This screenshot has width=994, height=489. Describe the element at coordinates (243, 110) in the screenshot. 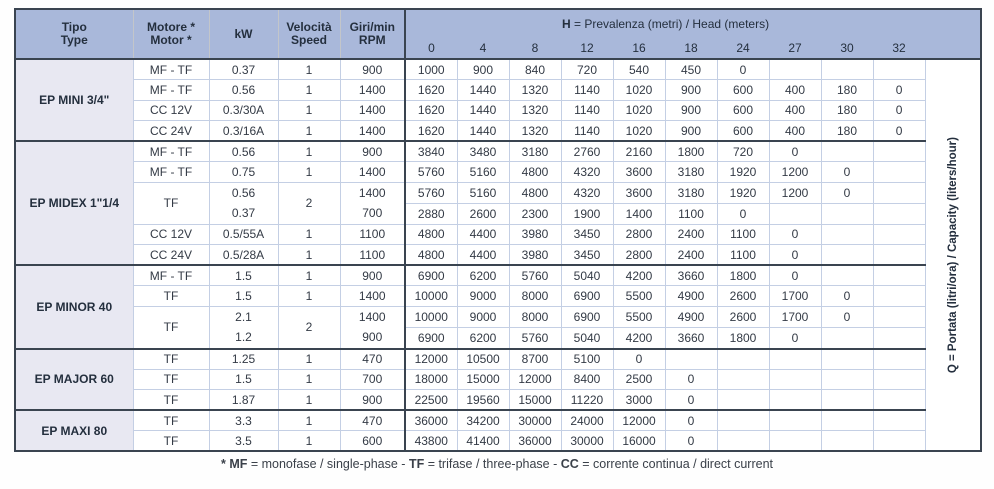

I see `kw-cell: 0.3/30A` at that location.